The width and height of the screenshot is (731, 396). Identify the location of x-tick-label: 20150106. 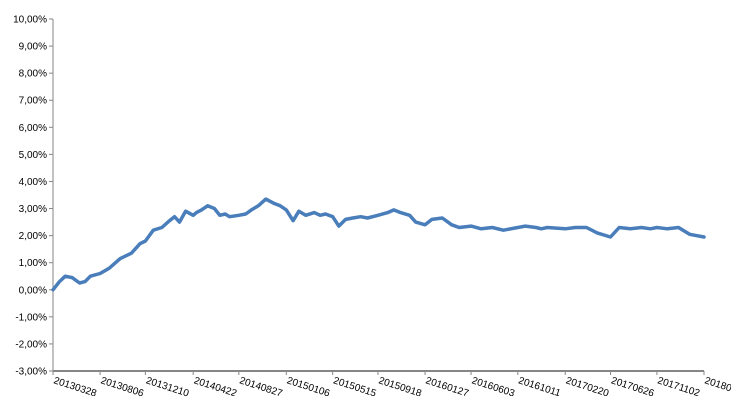
(308, 385).